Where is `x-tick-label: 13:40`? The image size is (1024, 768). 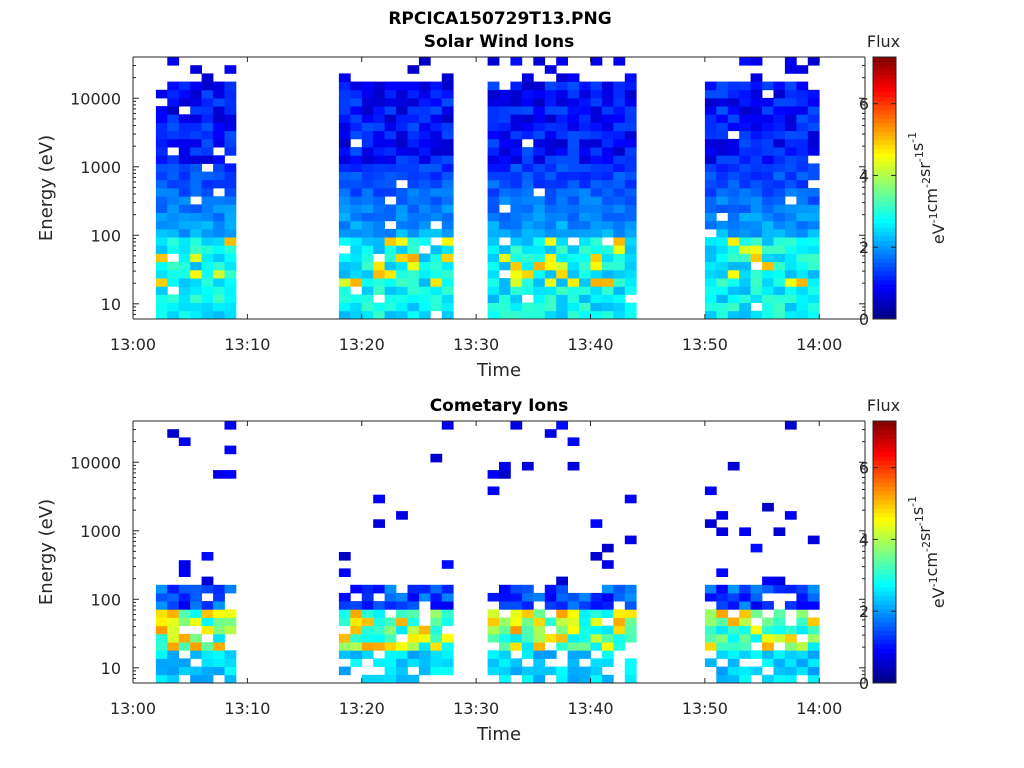 x-tick-label: 13:40 is located at coordinates (590, 344).